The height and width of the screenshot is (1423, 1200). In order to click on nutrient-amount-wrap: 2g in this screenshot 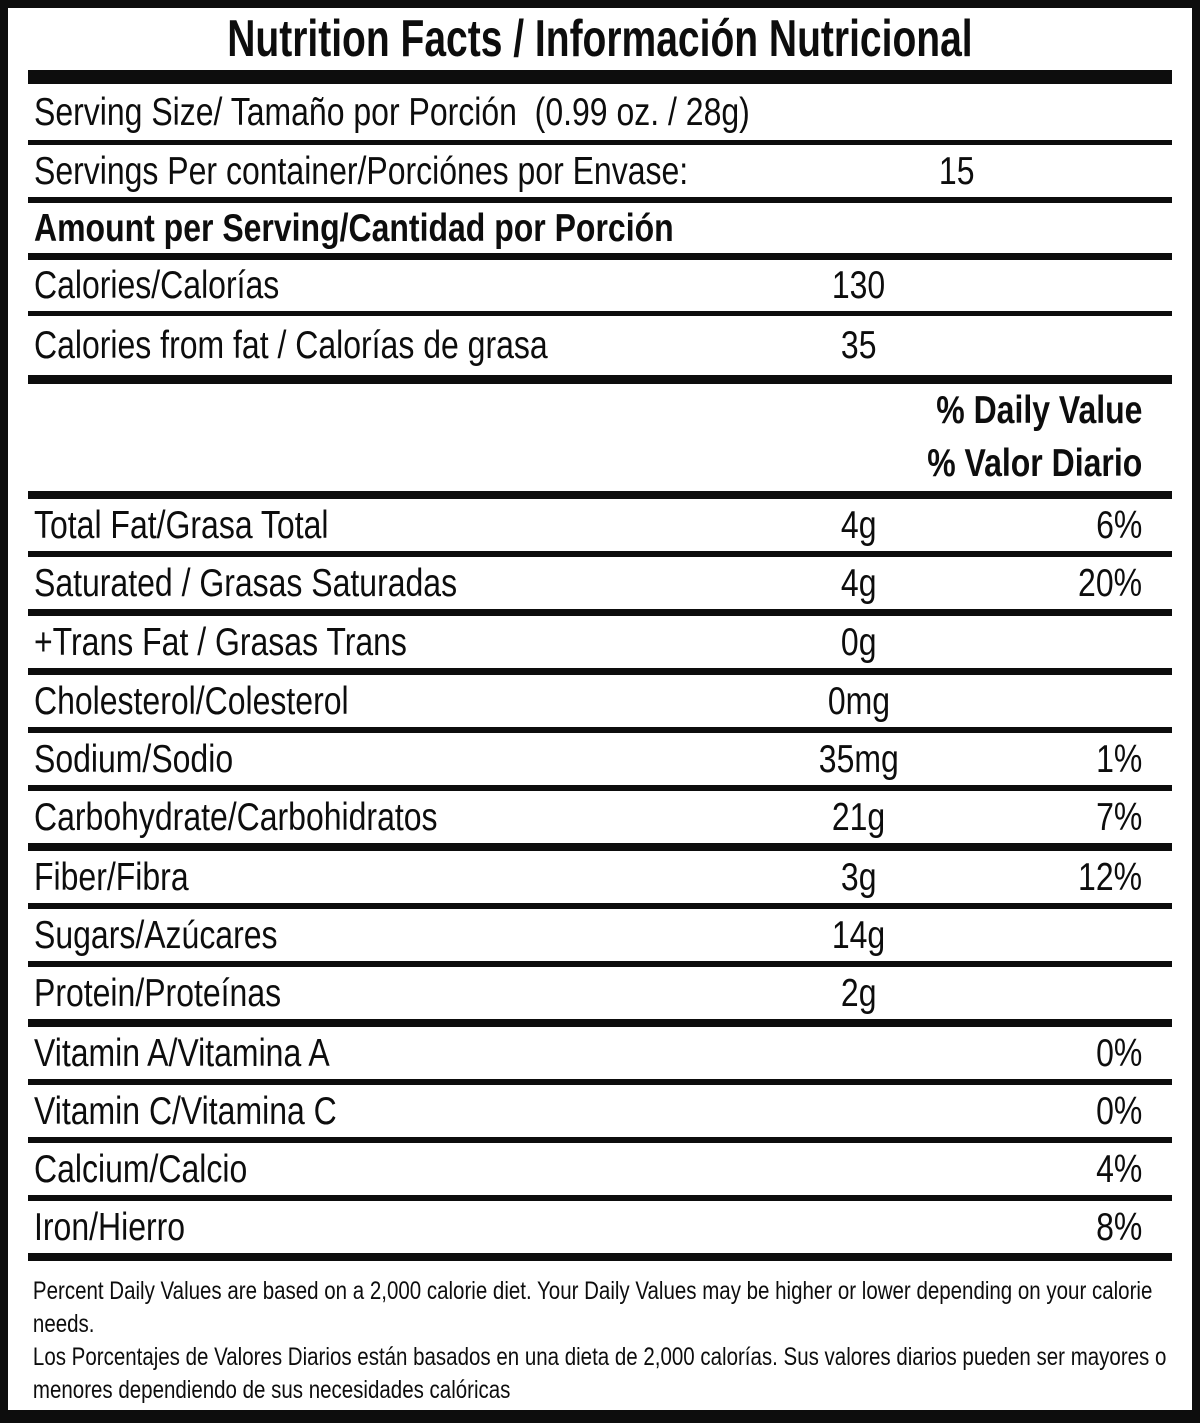, I will do `click(859, 993)`.